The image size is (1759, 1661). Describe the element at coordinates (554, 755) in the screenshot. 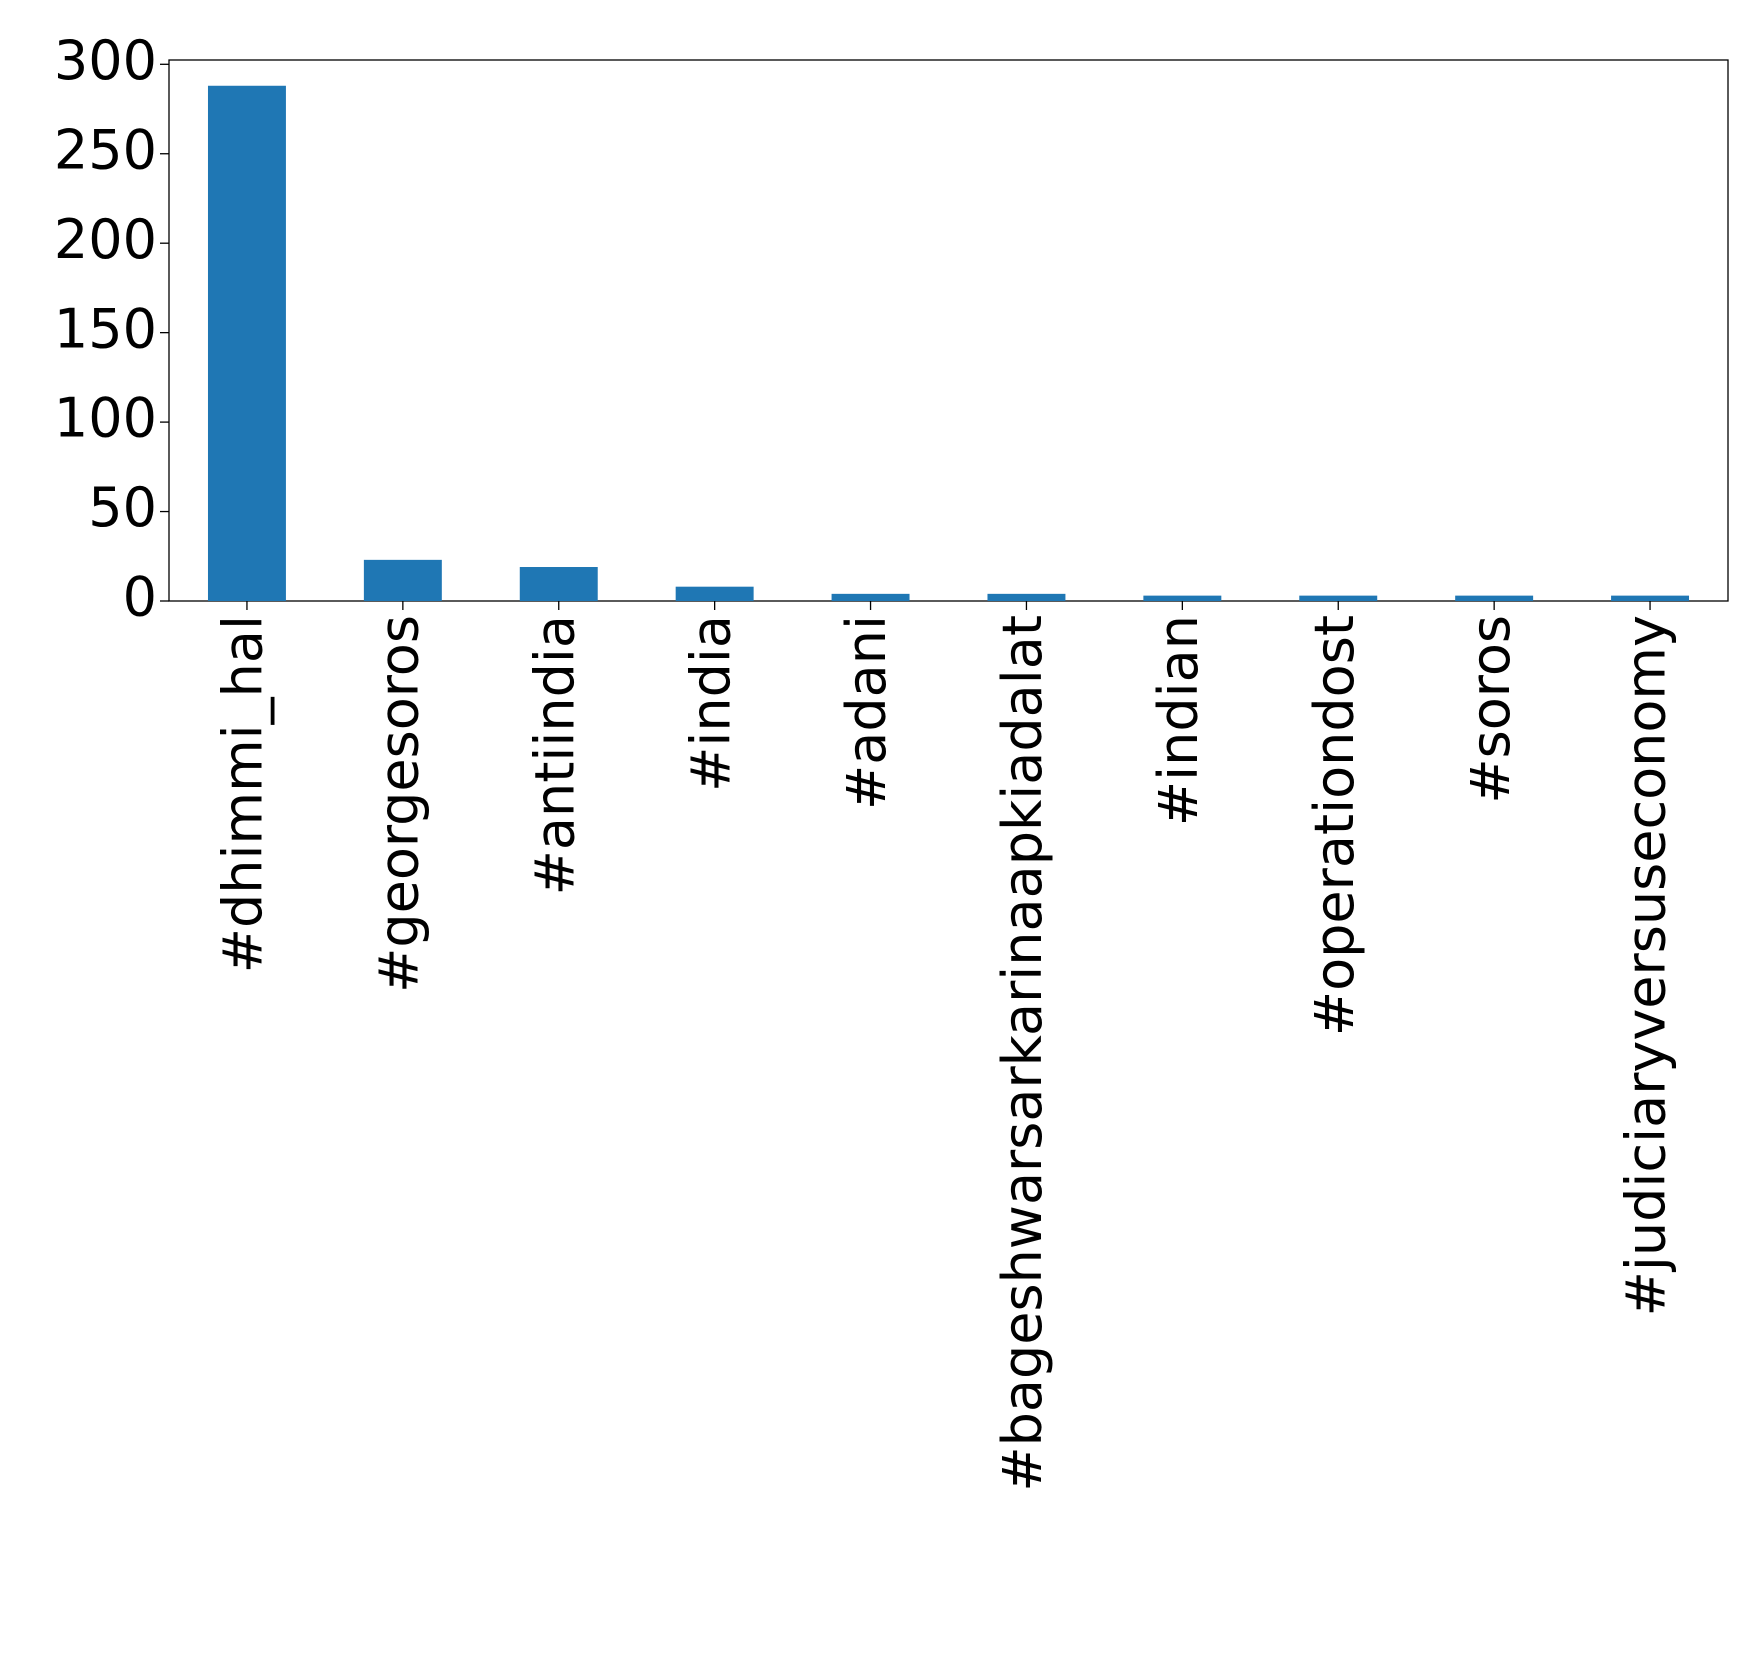

I see `x-tick-label: #antiindia` at that location.